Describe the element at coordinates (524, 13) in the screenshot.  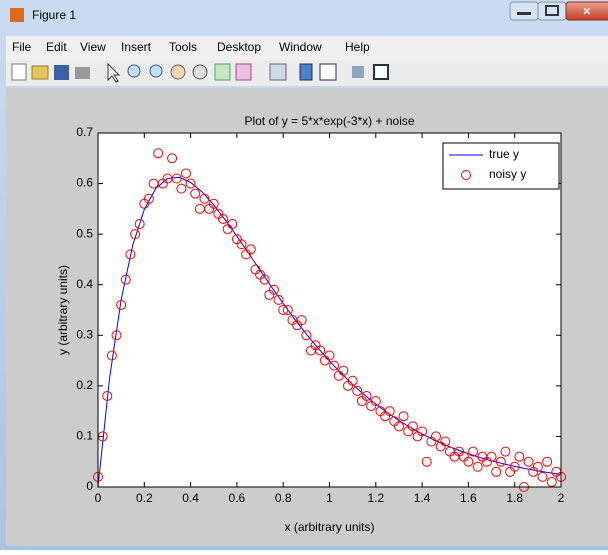
I see `minimize-icon` at that location.